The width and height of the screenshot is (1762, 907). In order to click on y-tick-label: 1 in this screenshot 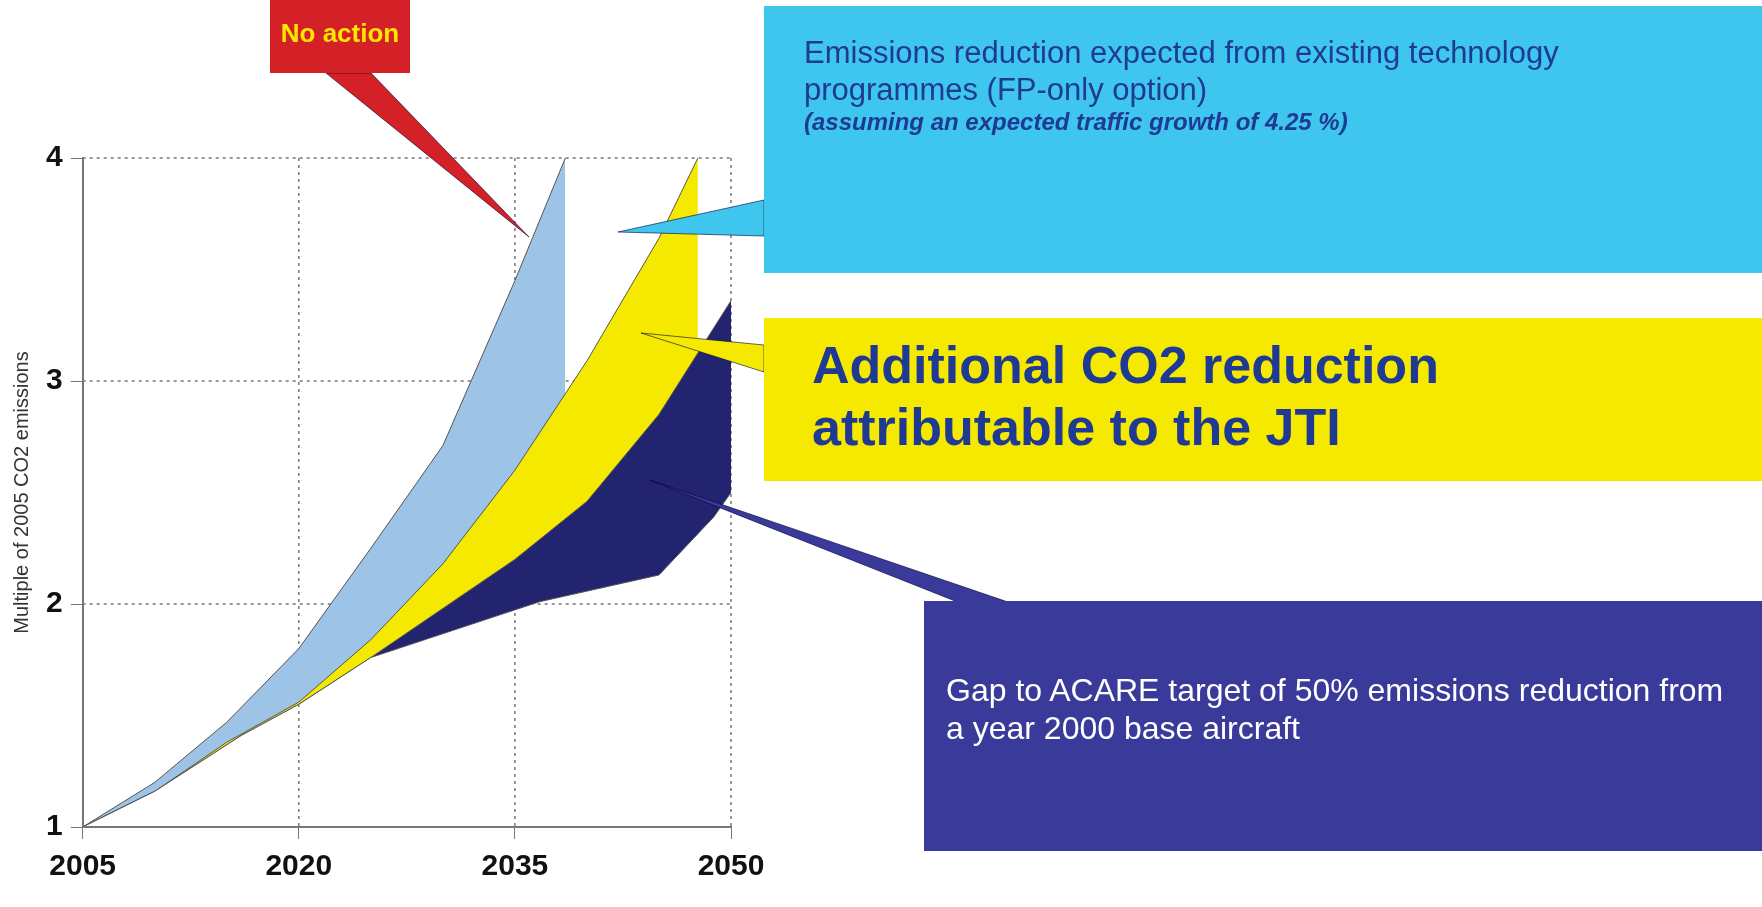, I will do `click(54, 825)`.